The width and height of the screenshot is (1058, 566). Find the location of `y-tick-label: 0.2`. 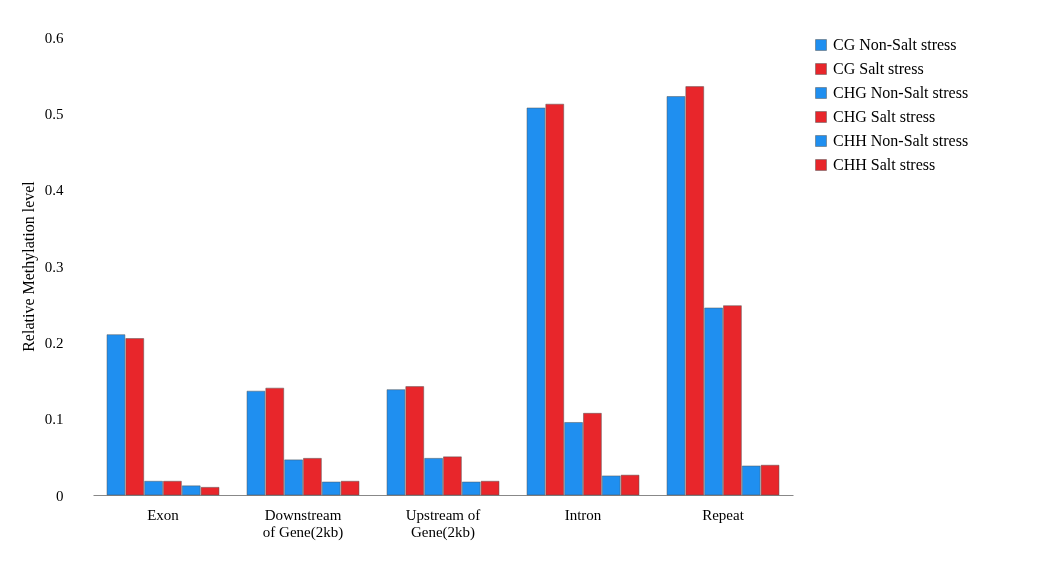

y-tick-label: 0.2 is located at coordinates (54, 342).